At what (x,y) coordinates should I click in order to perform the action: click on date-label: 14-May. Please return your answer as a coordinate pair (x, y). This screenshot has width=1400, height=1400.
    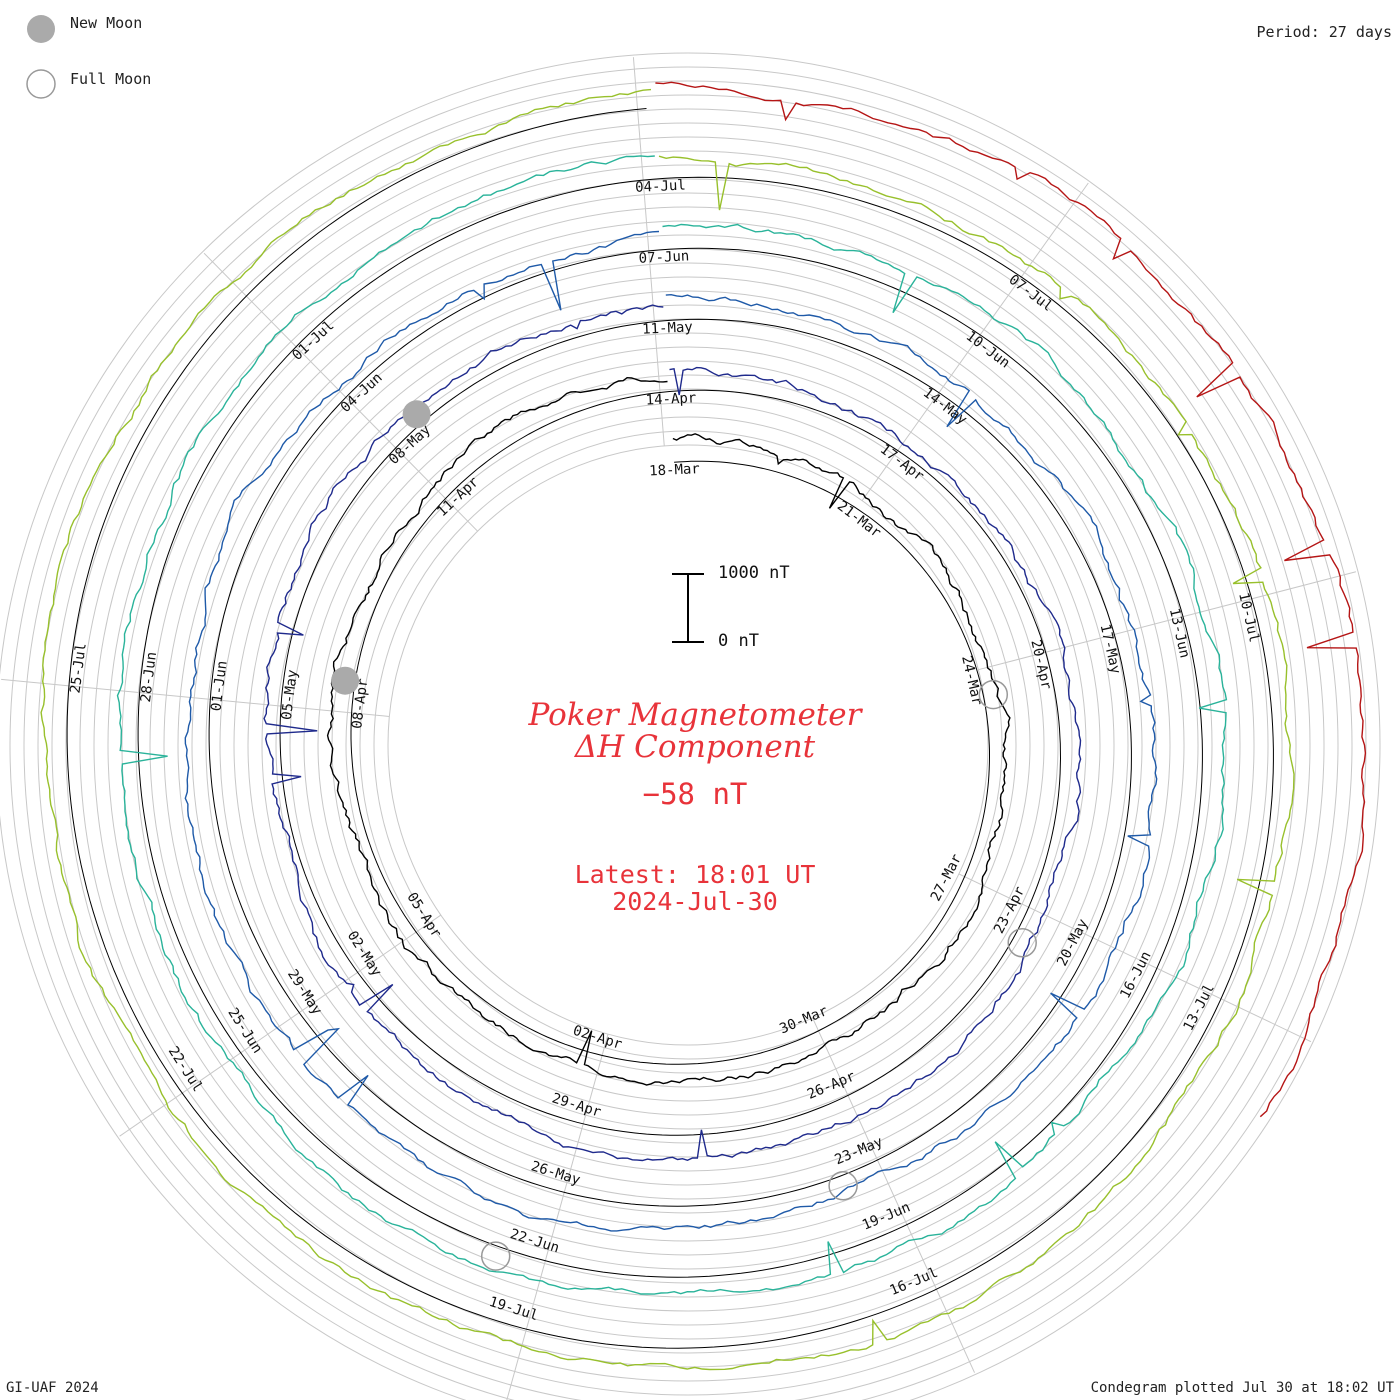
    Looking at the image, I should click on (945, 406).